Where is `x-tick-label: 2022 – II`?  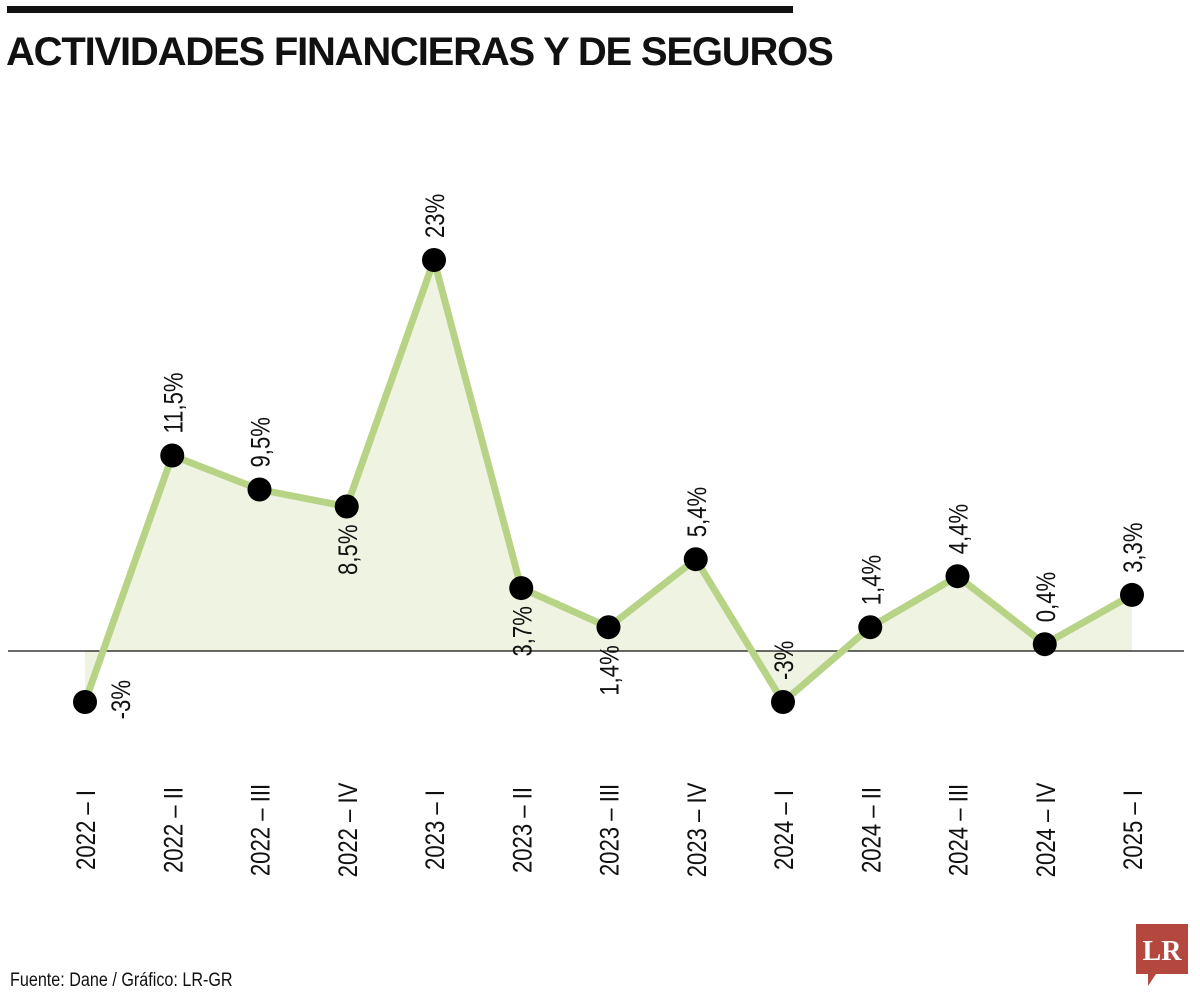
x-tick-label: 2022 – II is located at coordinates (174, 830).